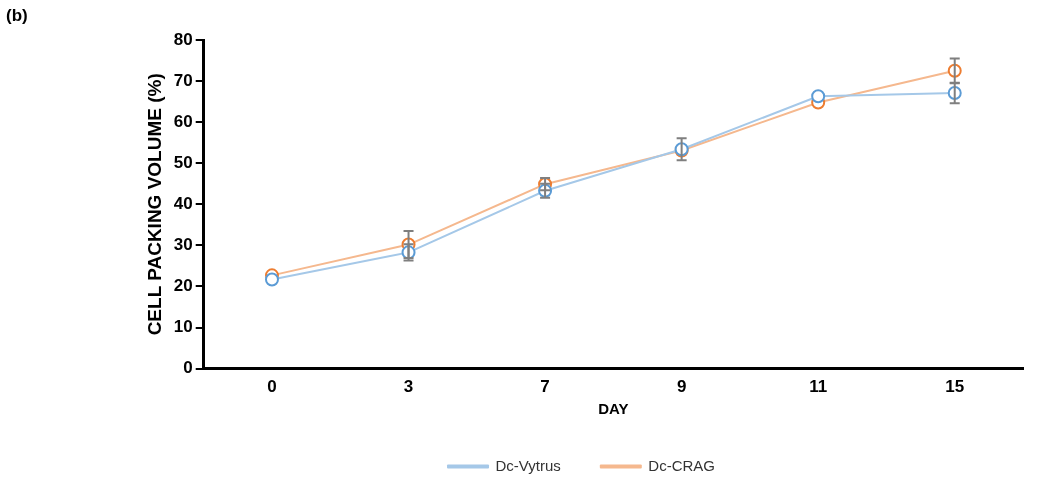  Describe the element at coordinates (183, 162) in the screenshot. I see `y-tick-label: 50` at that location.